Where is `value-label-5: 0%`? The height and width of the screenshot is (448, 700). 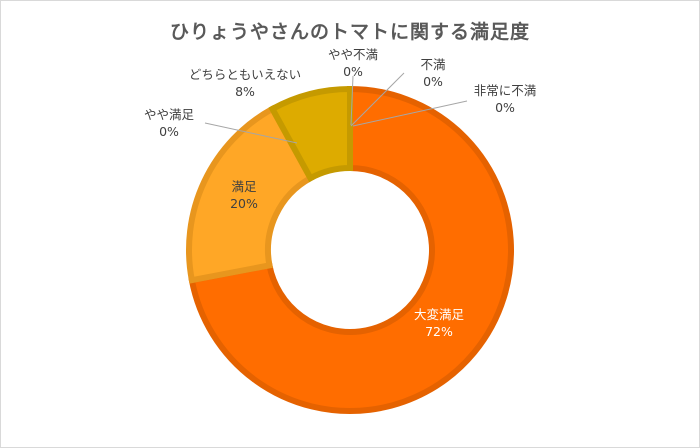
value-label-5: 0% is located at coordinates (433, 81).